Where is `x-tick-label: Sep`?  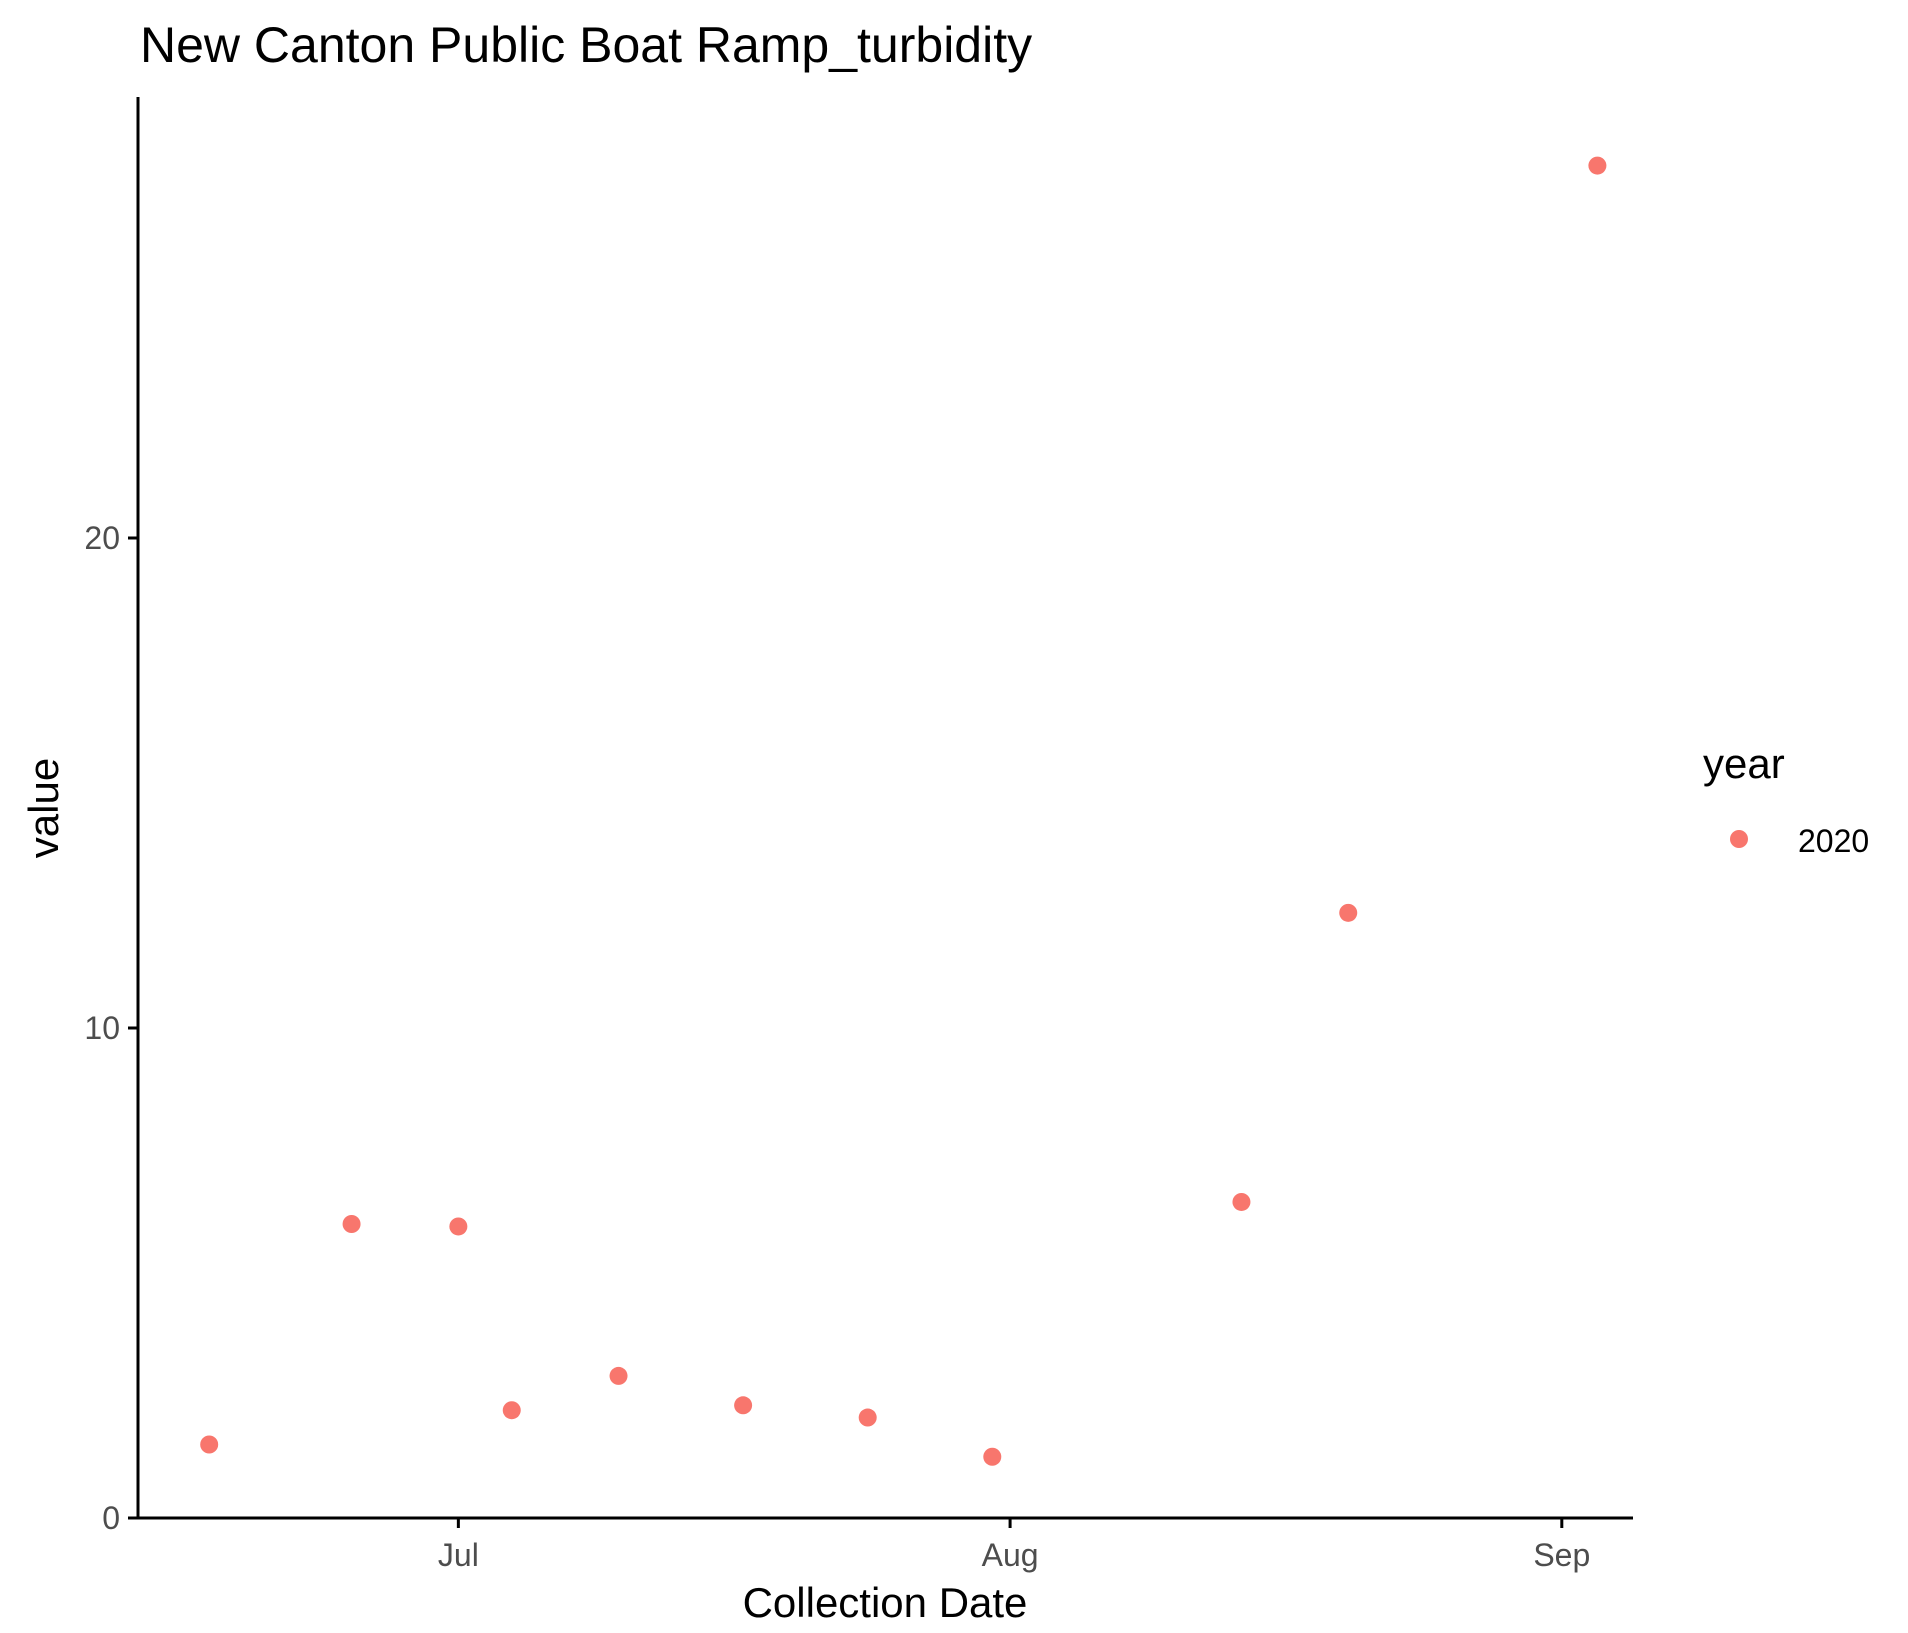 x-tick-label: Sep is located at coordinates (1561, 1555).